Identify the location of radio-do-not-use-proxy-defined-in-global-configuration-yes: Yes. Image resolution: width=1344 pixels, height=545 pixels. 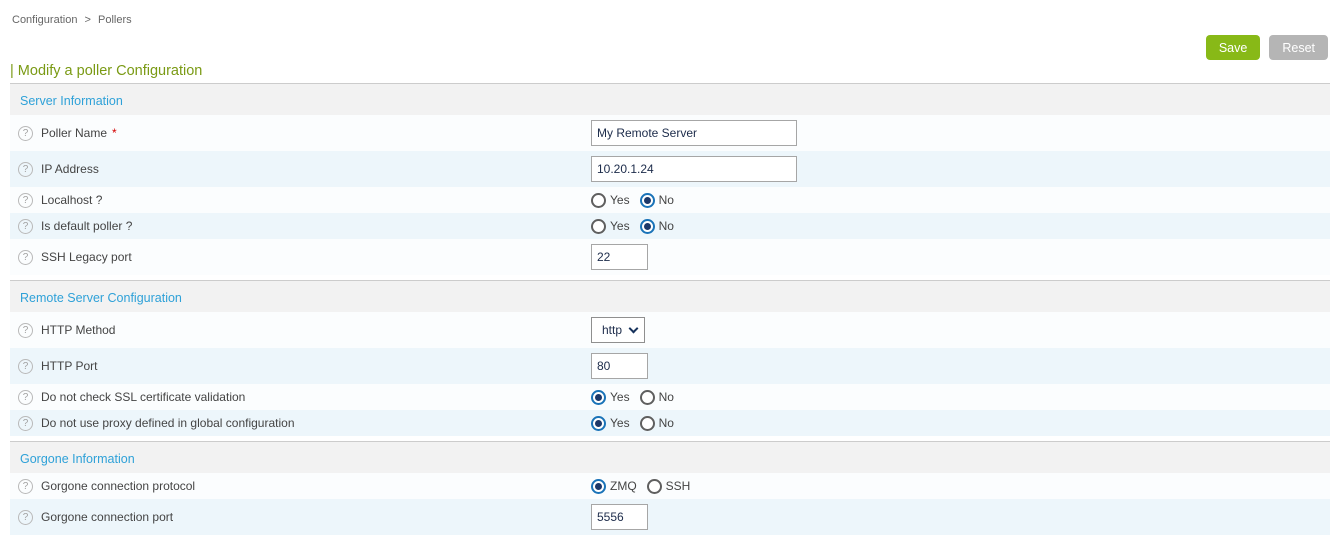
(610, 423).